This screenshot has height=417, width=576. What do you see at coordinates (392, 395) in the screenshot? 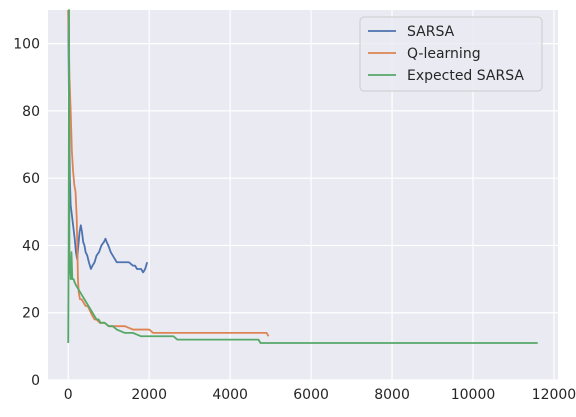
I see `x-tick-label: 8000` at bounding box center [392, 395].